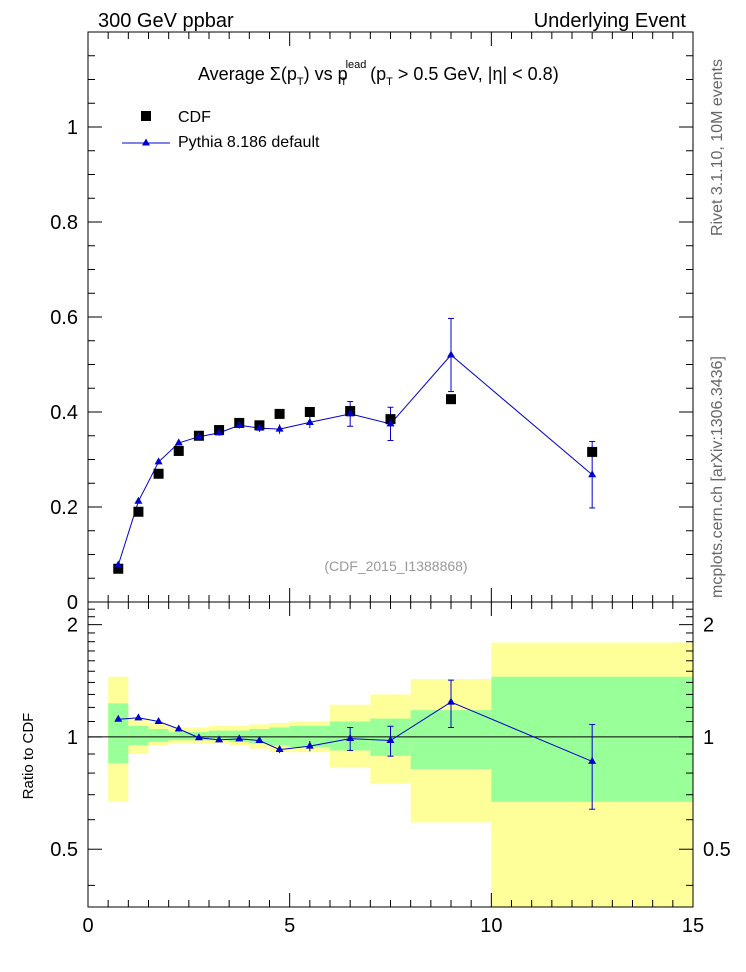 This screenshot has width=746, height=972. What do you see at coordinates (395, 566) in the screenshot?
I see `analysis-id: (CDF_2015_I1388868)` at bounding box center [395, 566].